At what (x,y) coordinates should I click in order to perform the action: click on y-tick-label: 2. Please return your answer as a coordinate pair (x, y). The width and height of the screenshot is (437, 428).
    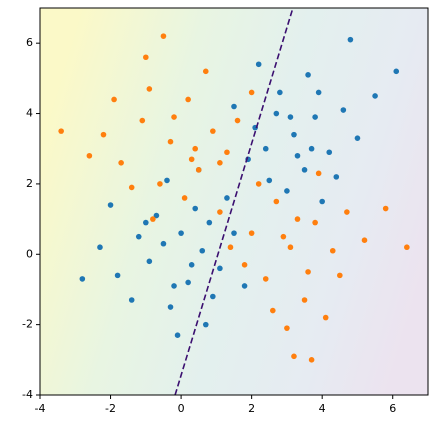
    Looking at the image, I should click on (29, 183).